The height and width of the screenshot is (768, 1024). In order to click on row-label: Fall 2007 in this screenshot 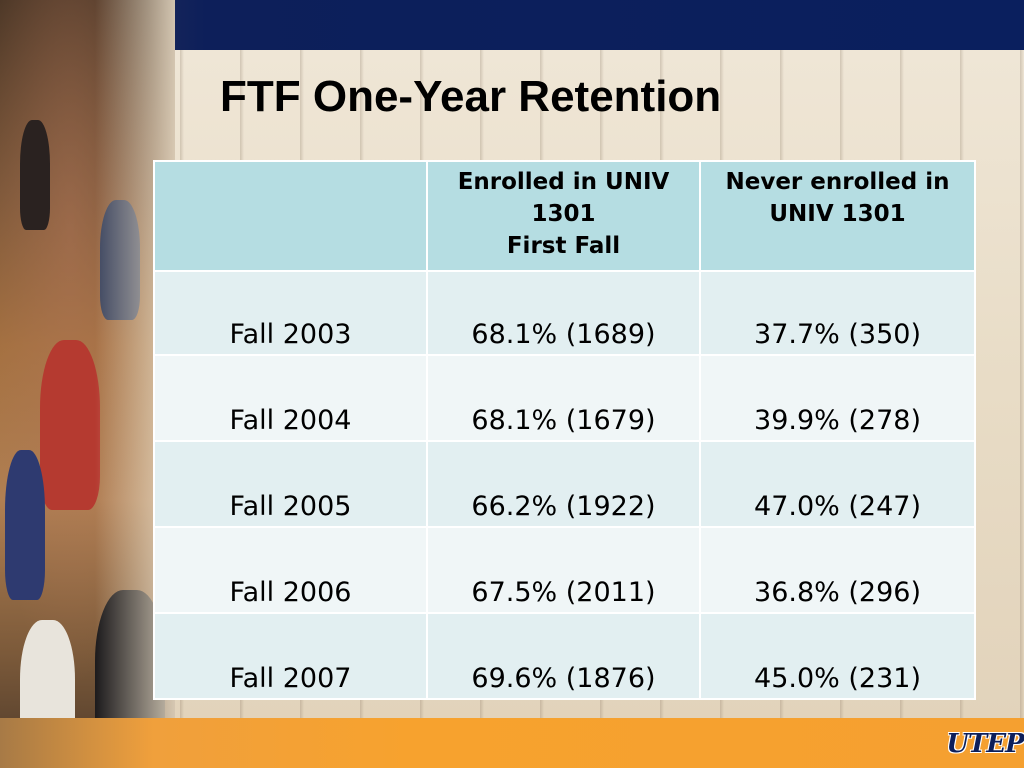, I will do `click(290, 656)`.